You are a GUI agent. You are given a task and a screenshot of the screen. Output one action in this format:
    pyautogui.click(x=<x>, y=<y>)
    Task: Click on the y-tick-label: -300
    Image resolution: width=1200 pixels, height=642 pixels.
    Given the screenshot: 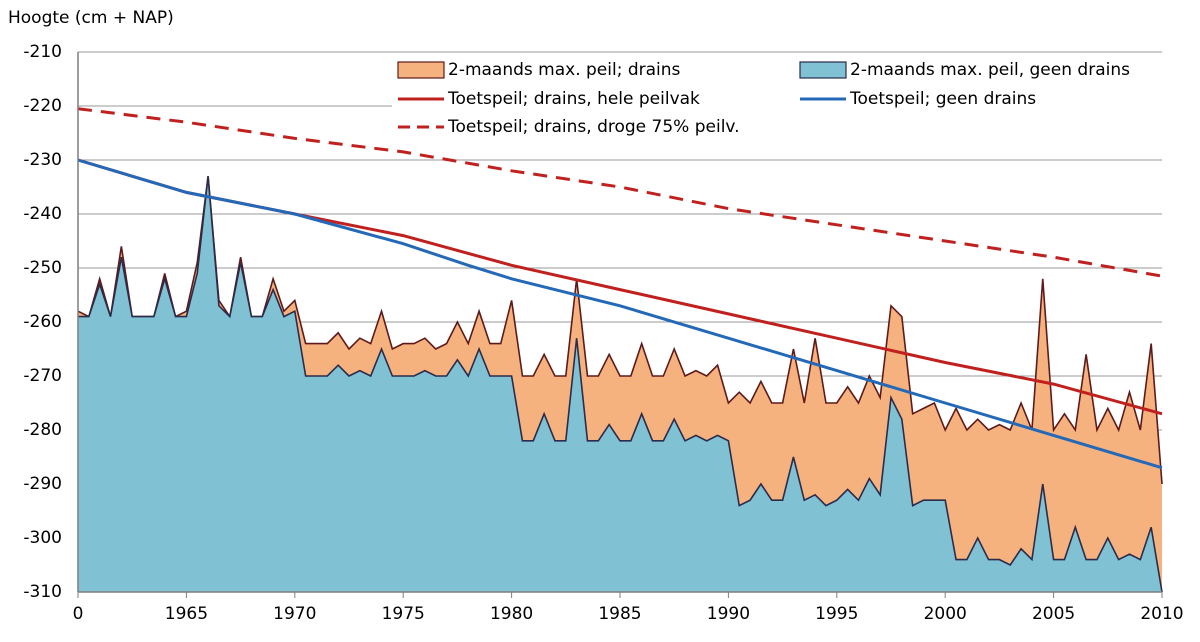 What is the action you would take?
    pyautogui.click(x=42, y=538)
    